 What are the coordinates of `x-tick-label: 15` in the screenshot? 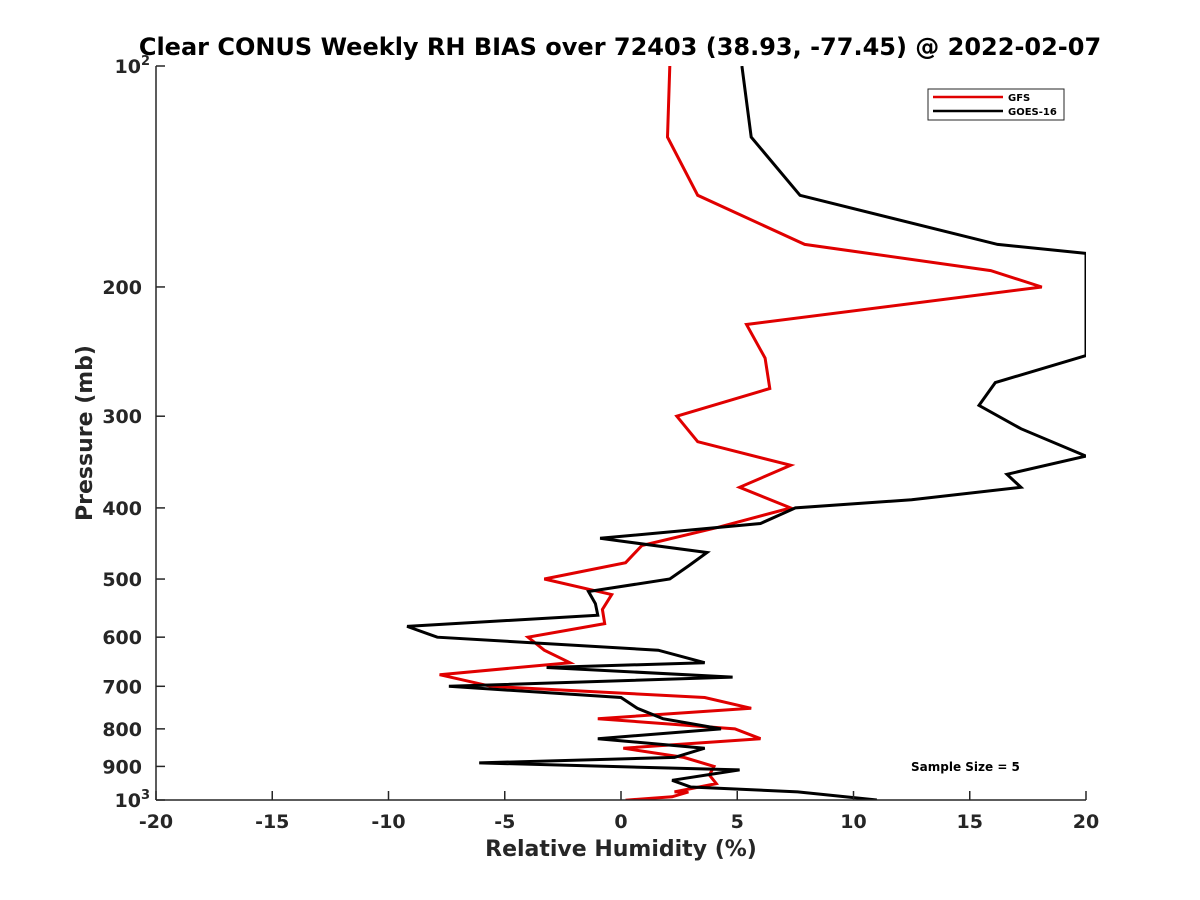 It's located at (970, 822).